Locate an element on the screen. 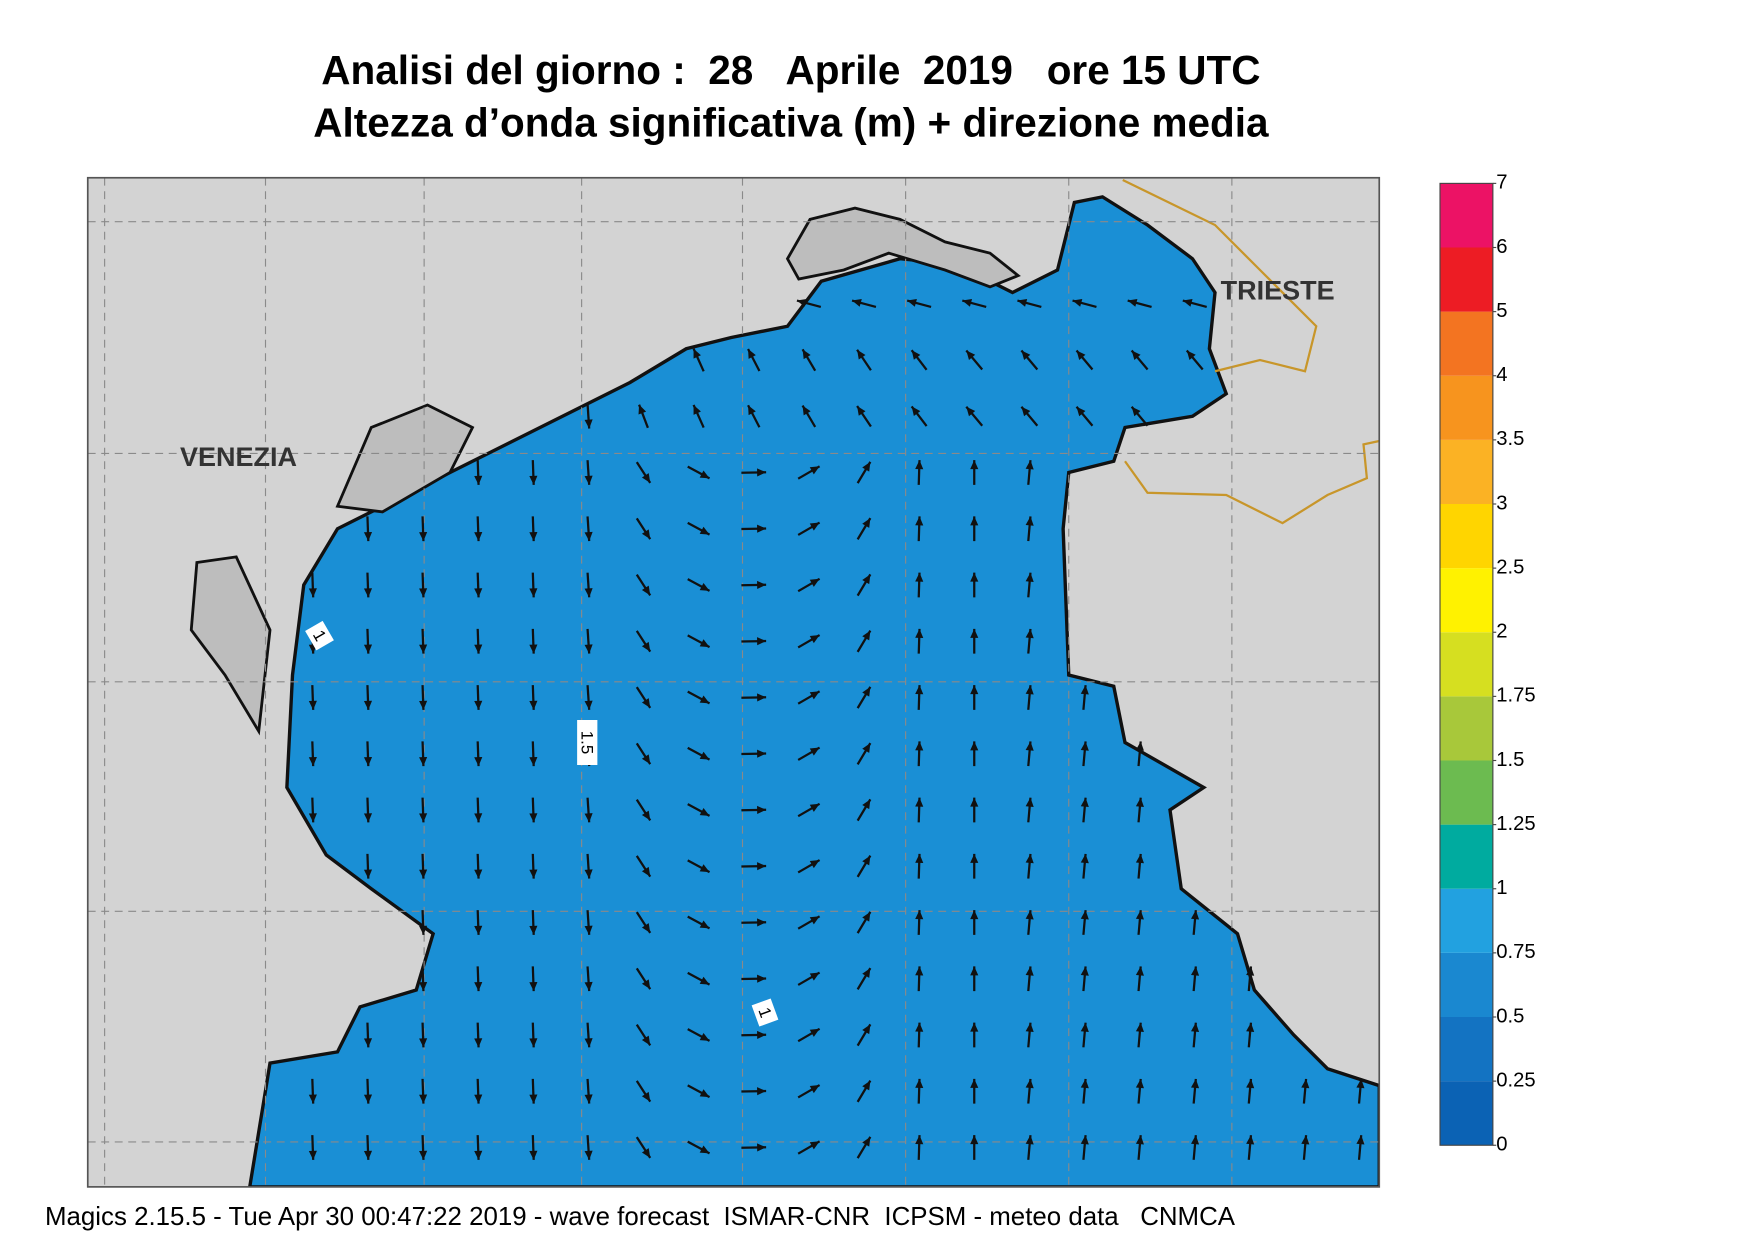 The width and height of the screenshot is (1755, 1242). colorbar-label: 2.5 is located at coordinates (1510, 567).